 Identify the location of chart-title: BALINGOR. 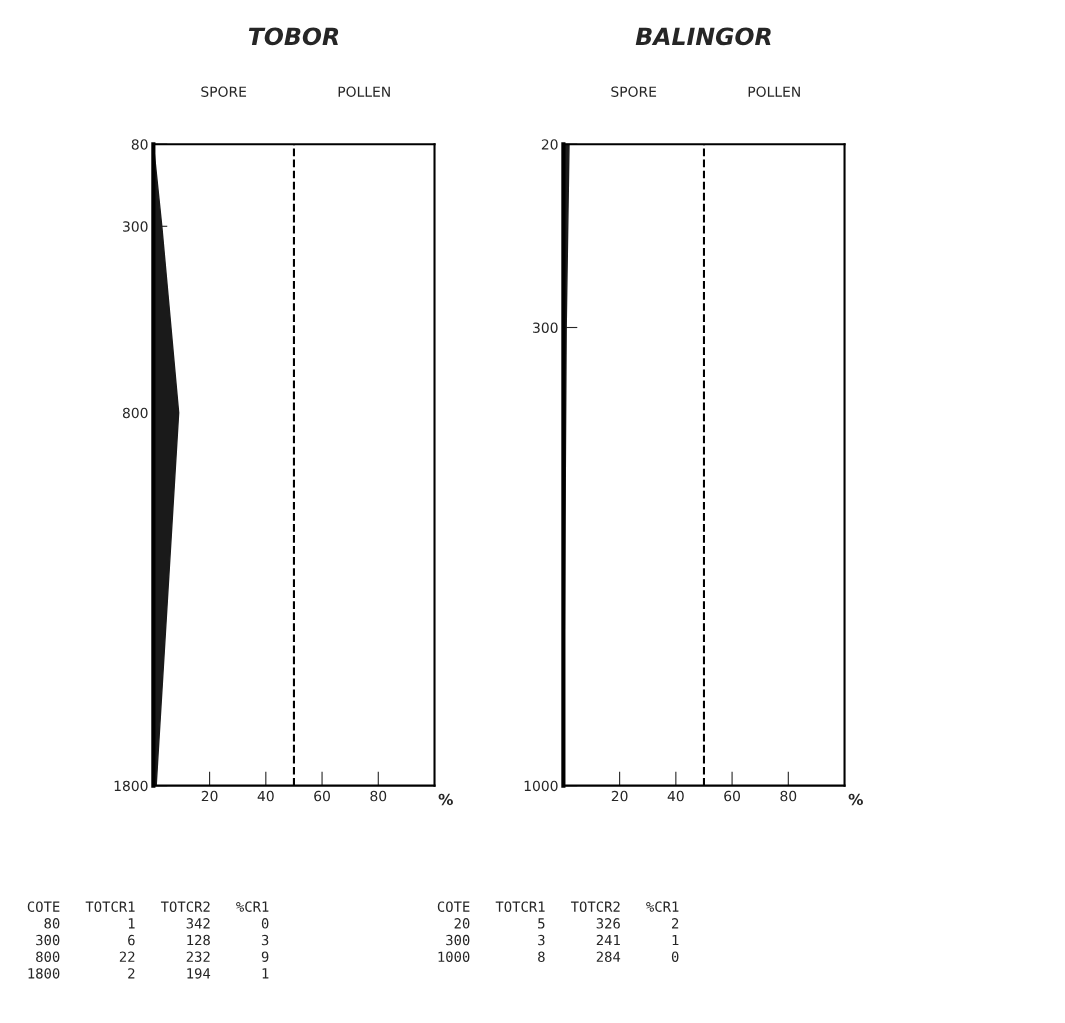
(703, 36).